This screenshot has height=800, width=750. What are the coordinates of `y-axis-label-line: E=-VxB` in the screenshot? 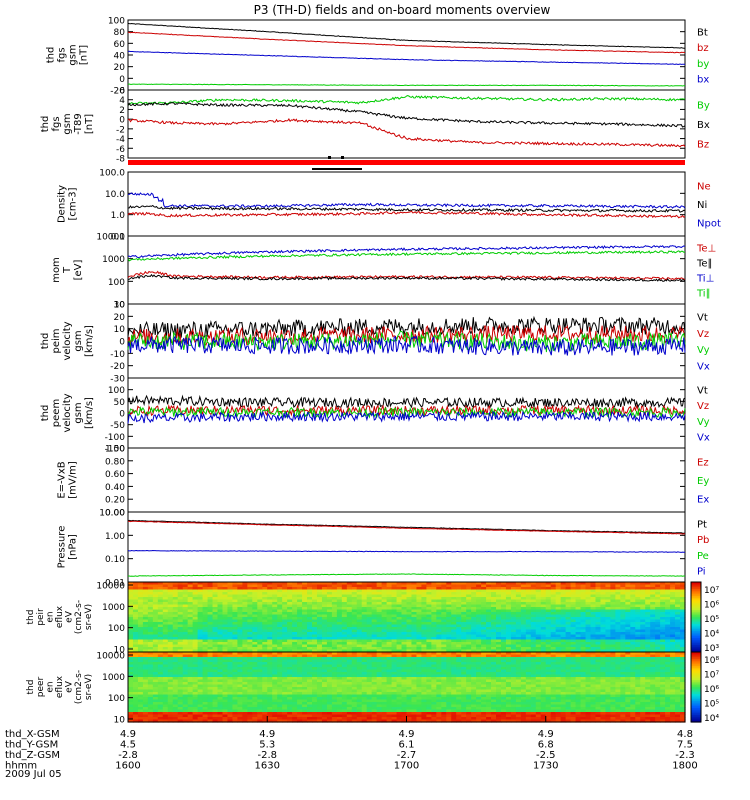 It's located at (62, 479).